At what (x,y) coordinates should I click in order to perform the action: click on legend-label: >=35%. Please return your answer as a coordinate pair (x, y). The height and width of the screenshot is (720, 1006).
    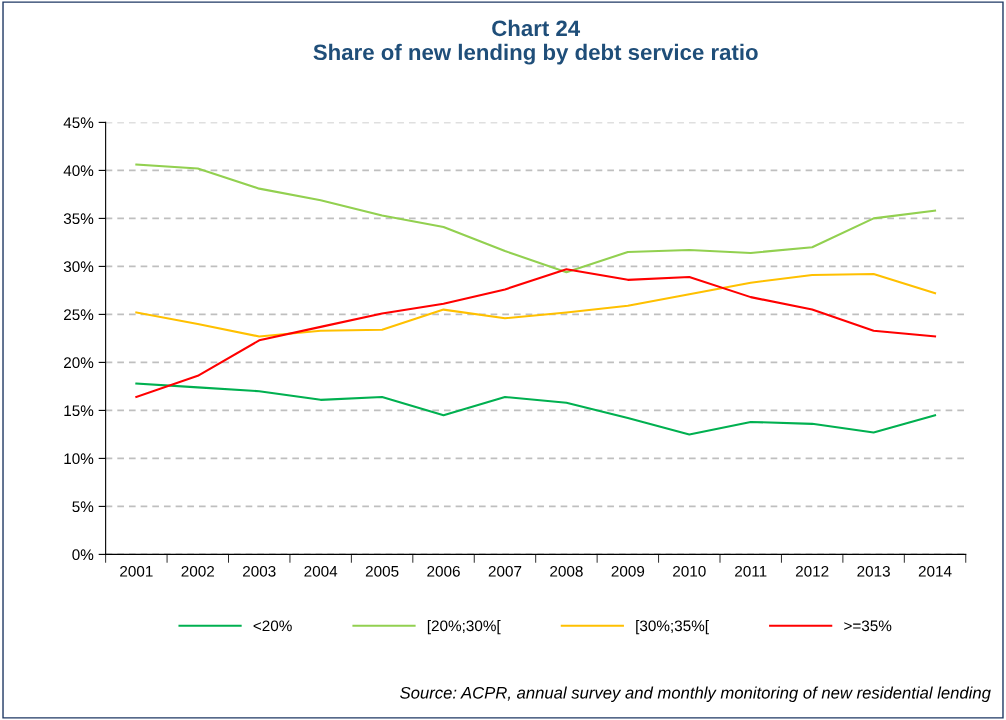
    Looking at the image, I should click on (868, 626).